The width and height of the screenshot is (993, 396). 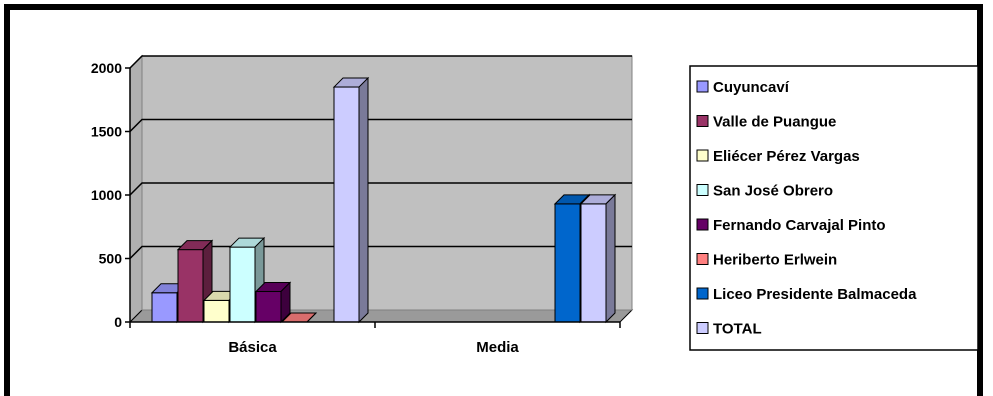 What do you see at coordinates (774, 122) in the screenshot?
I see `legend-label: Valle de Puangue` at bounding box center [774, 122].